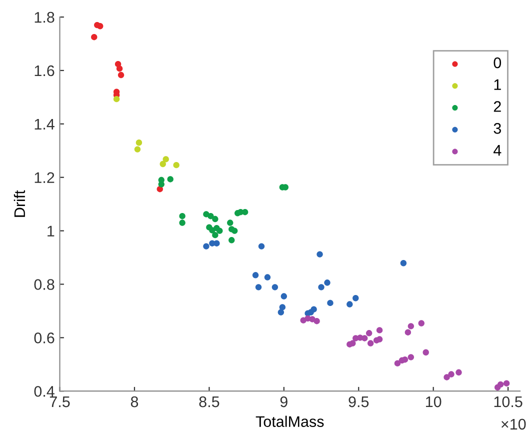 The image size is (529, 437). What do you see at coordinates (358, 402) in the screenshot?
I see `x-tick-label: 9.5` at bounding box center [358, 402].